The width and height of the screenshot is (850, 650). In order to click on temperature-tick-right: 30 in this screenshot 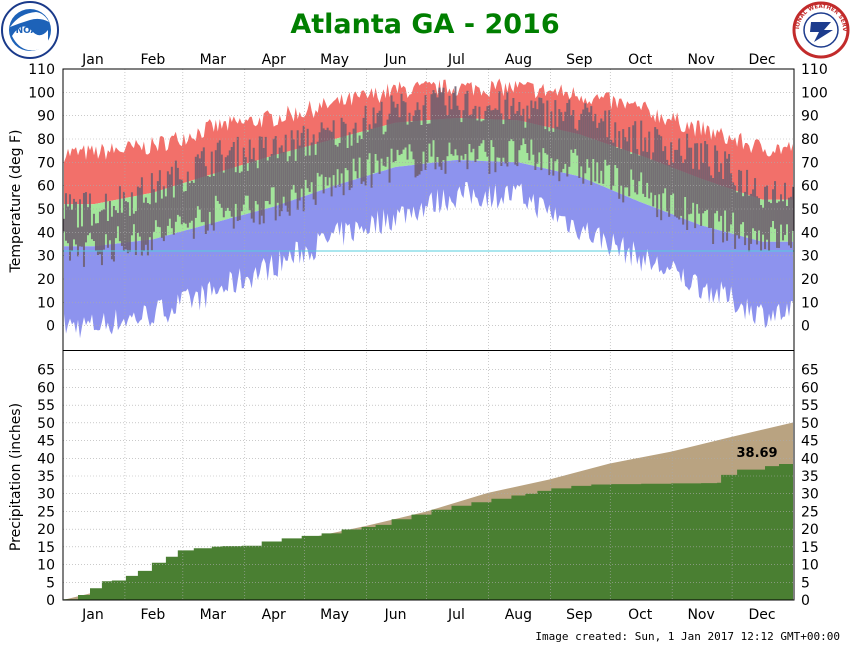, I will do `click(810, 257)`.